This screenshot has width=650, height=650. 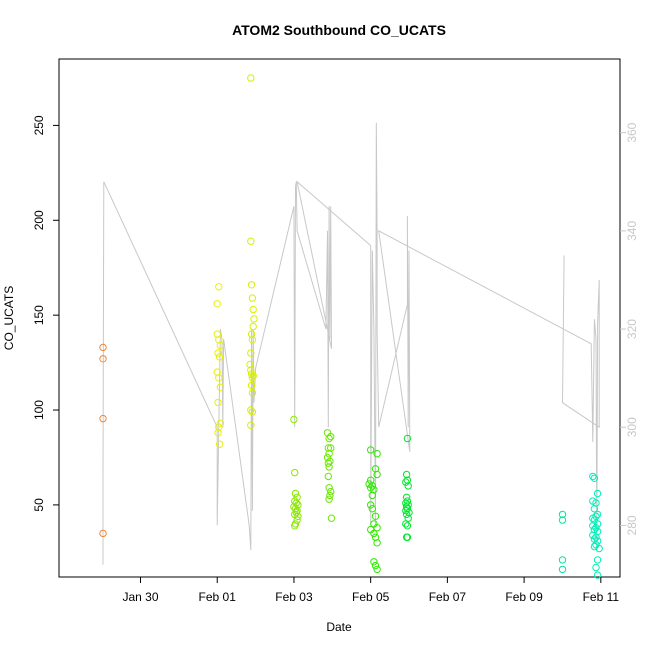 I want to click on x-tick-label-6: Feb 11, so click(x=601, y=597).